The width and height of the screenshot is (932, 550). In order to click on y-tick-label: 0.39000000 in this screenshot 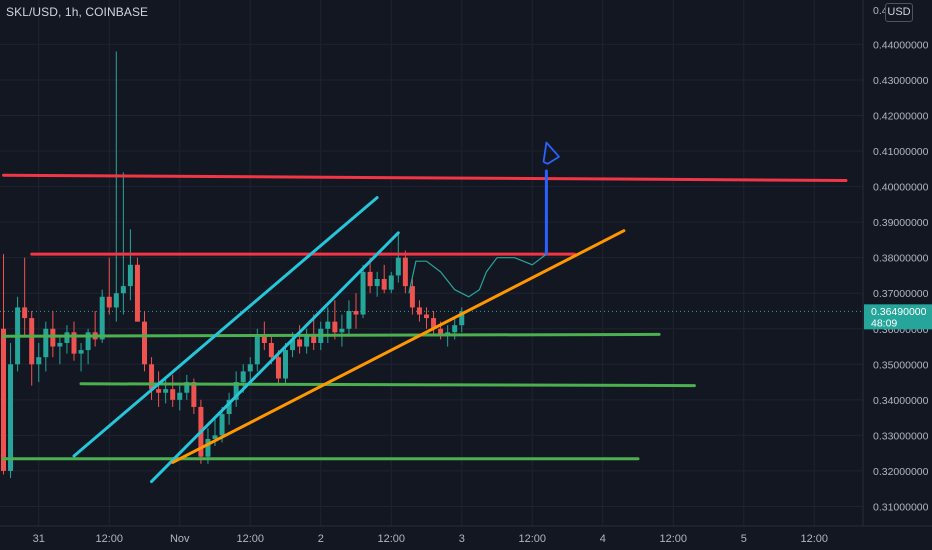, I will do `click(901, 223)`.